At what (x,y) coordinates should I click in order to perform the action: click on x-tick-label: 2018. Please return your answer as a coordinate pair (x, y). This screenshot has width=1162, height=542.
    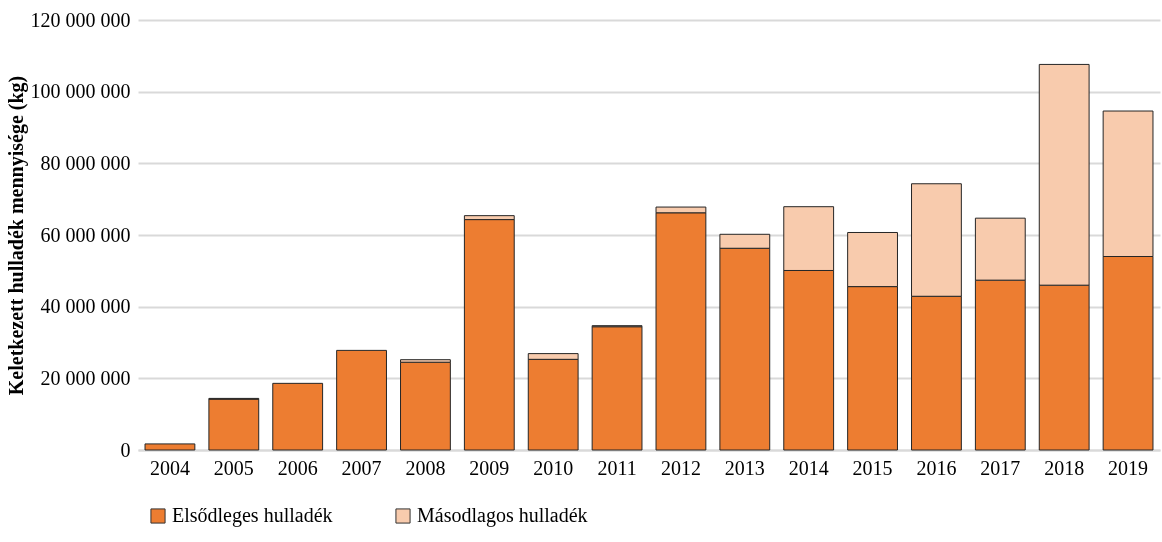
    Looking at the image, I should click on (1064, 467).